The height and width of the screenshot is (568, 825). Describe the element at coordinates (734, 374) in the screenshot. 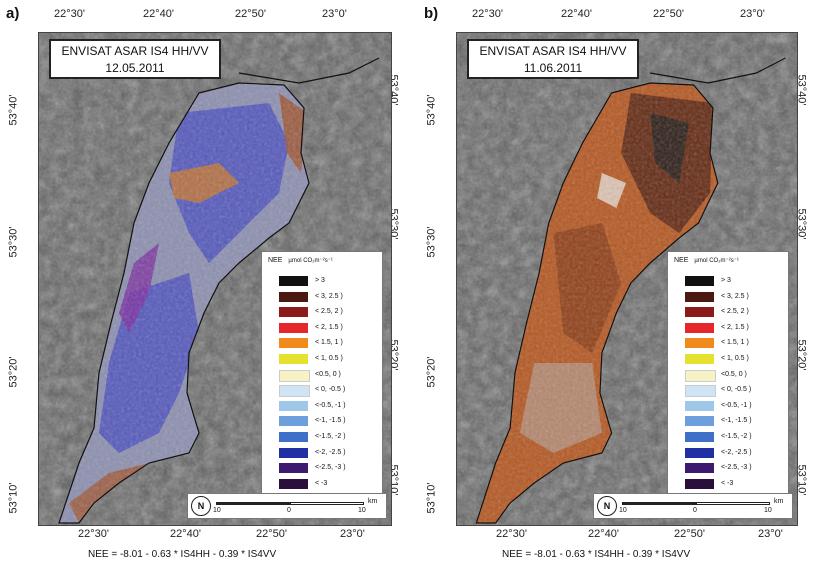

I see `legend-label: <0.5, 0 )` at that location.